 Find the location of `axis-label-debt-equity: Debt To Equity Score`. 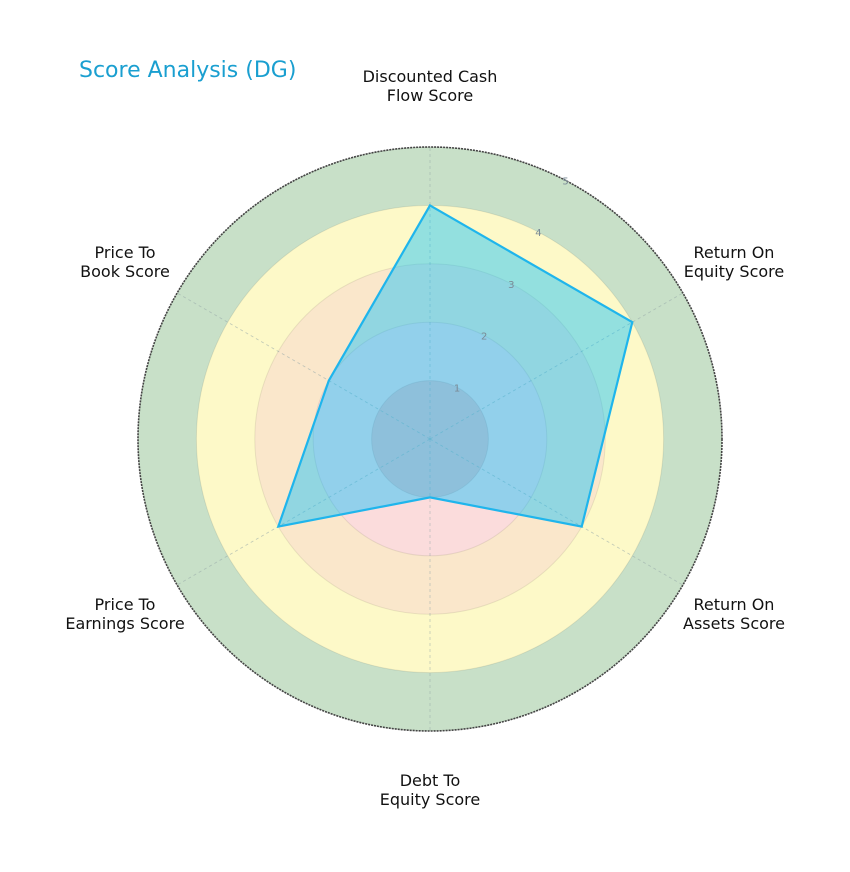

axis-label-debt-equity: Debt To Equity Score is located at coordinates (430, 790).